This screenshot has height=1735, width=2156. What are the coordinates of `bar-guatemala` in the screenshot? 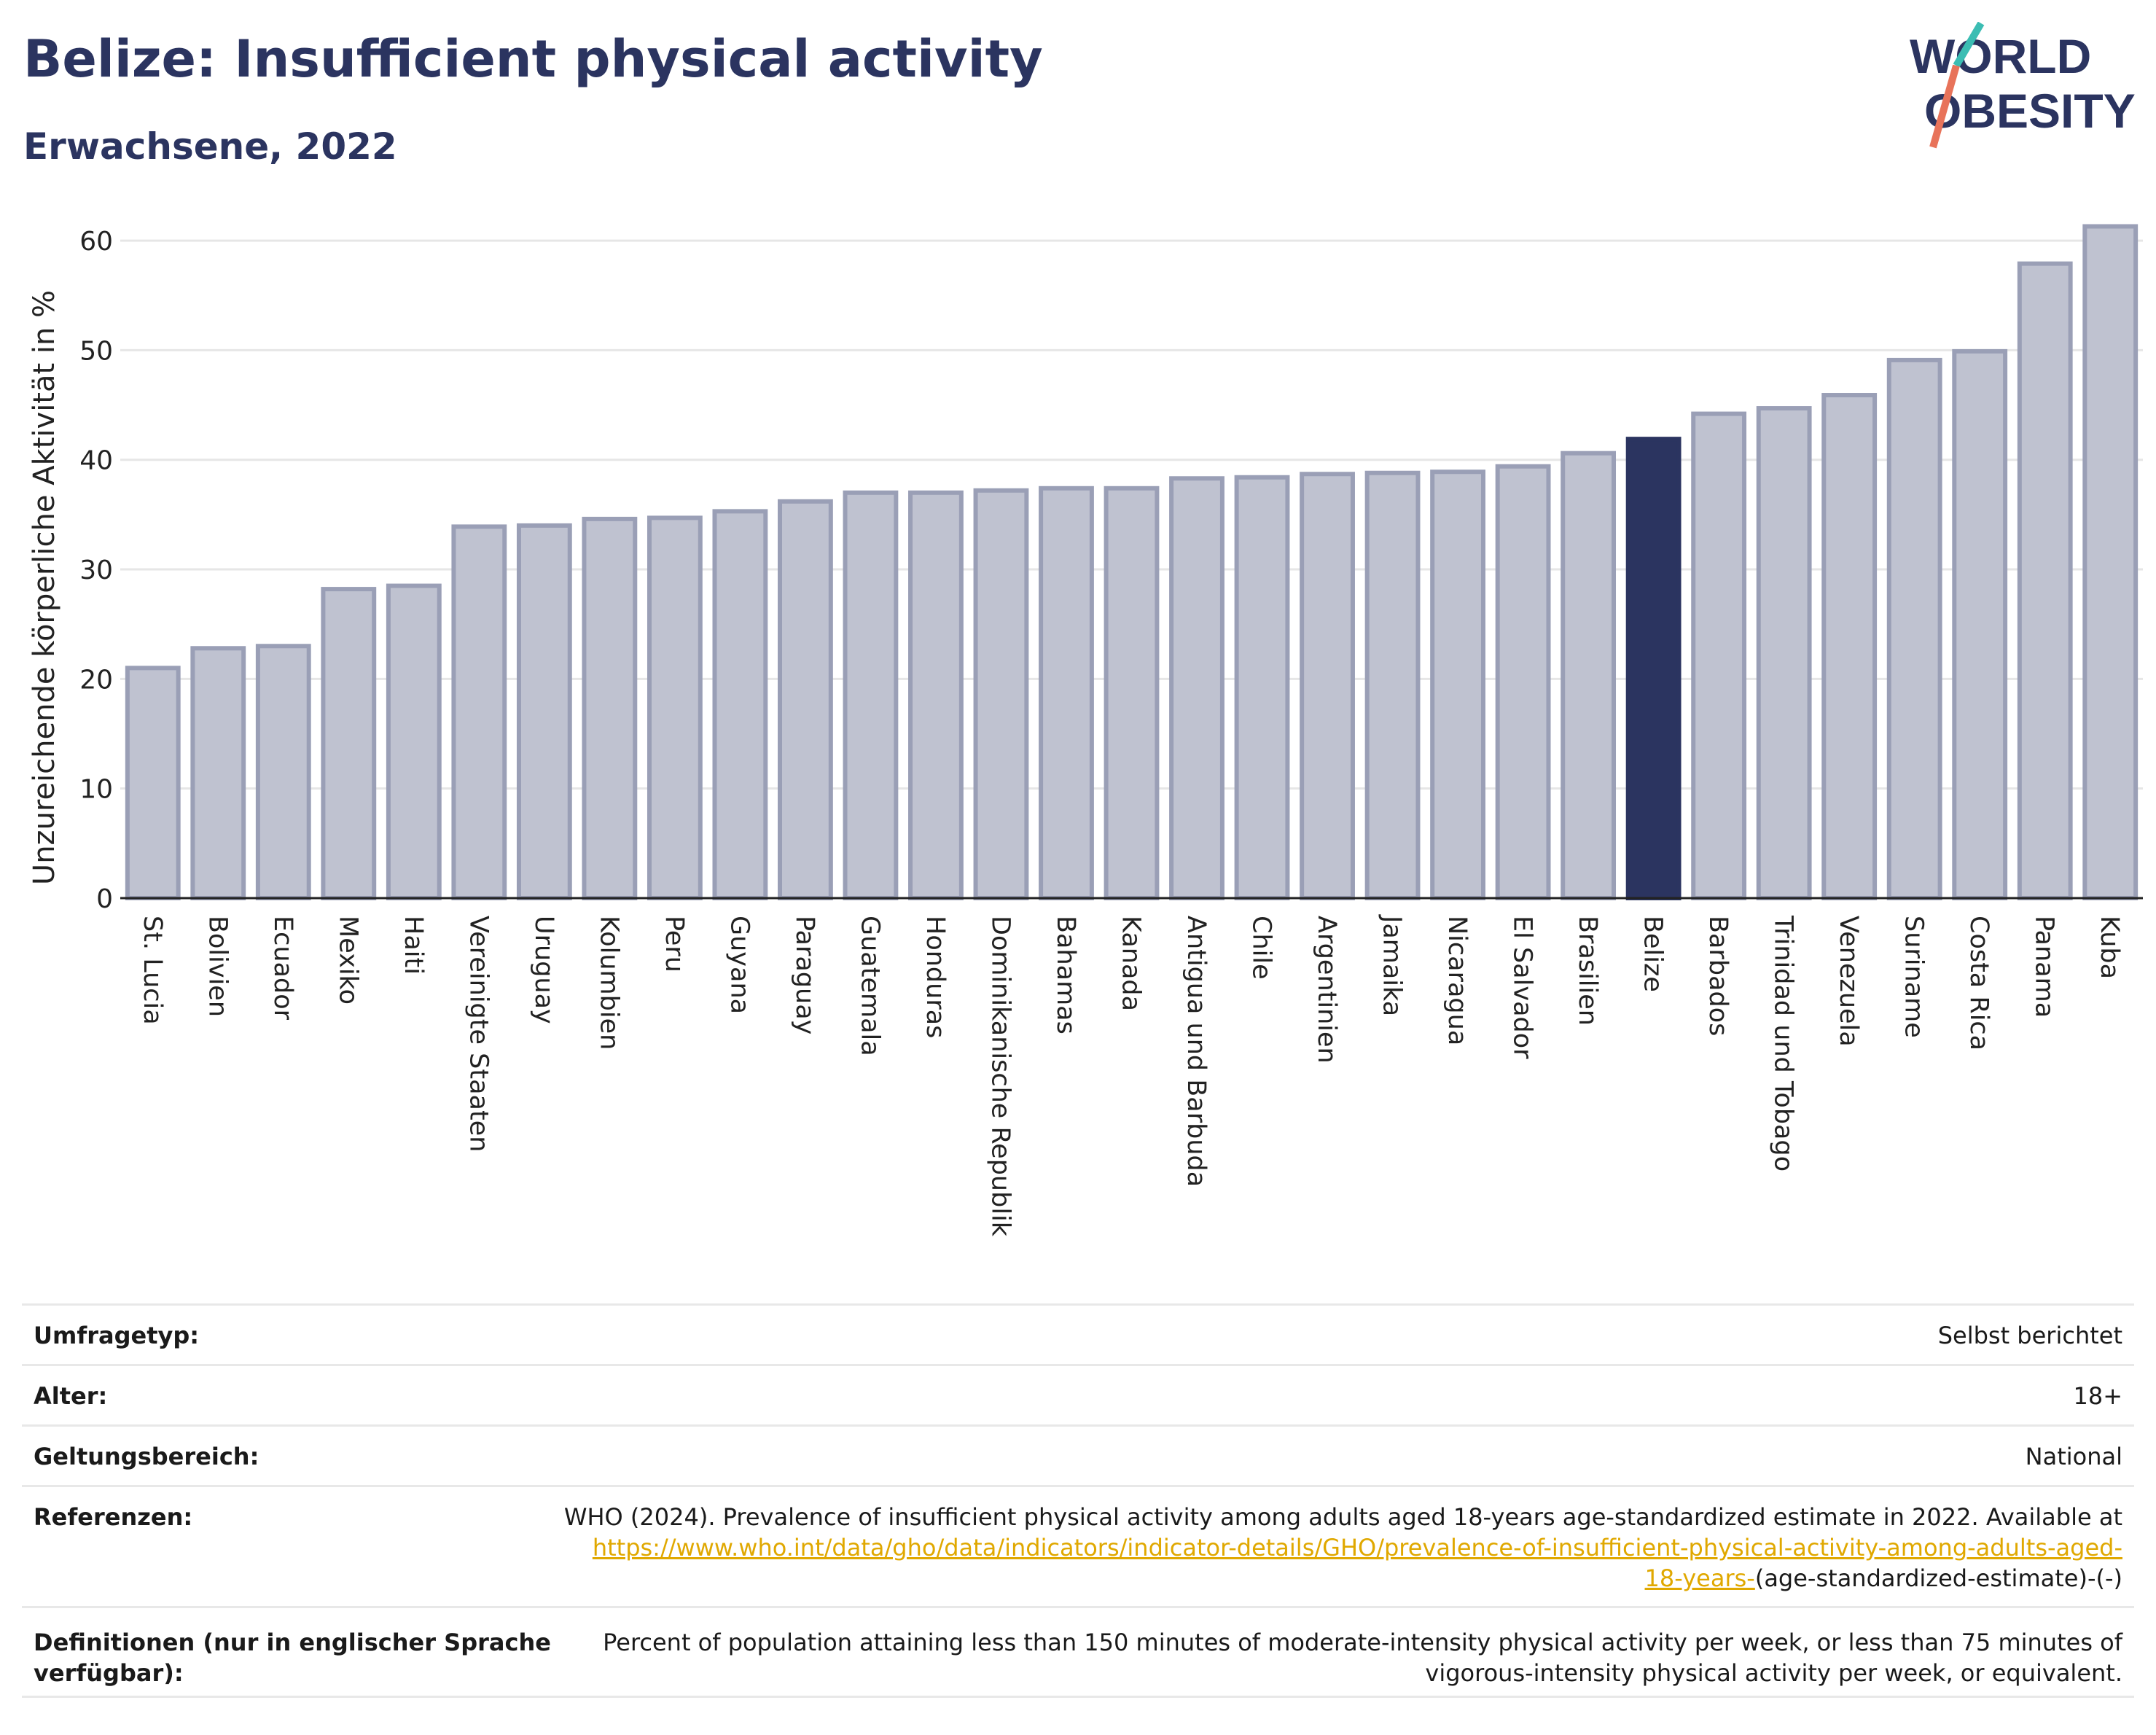 It's located at (871, 695).